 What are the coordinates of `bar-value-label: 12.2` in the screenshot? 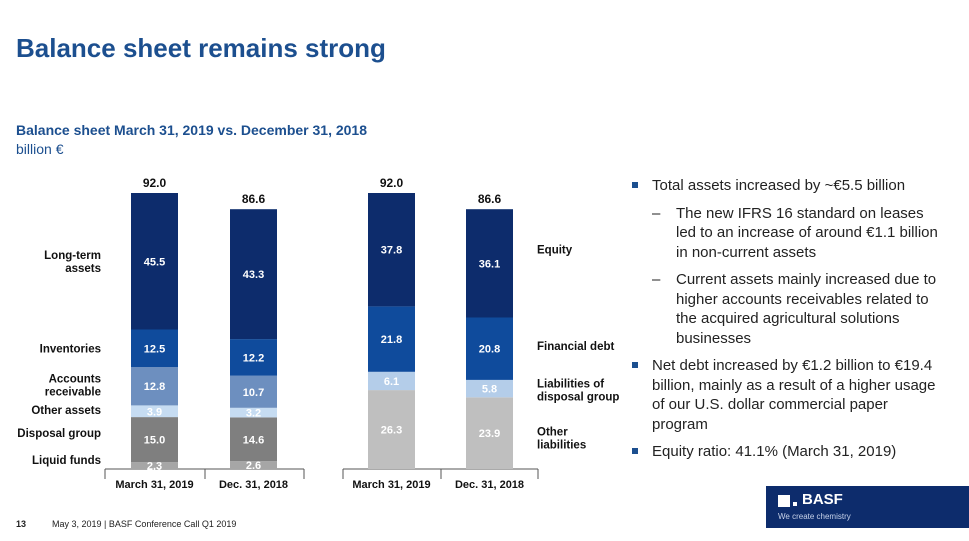 It's located at (253, 358).